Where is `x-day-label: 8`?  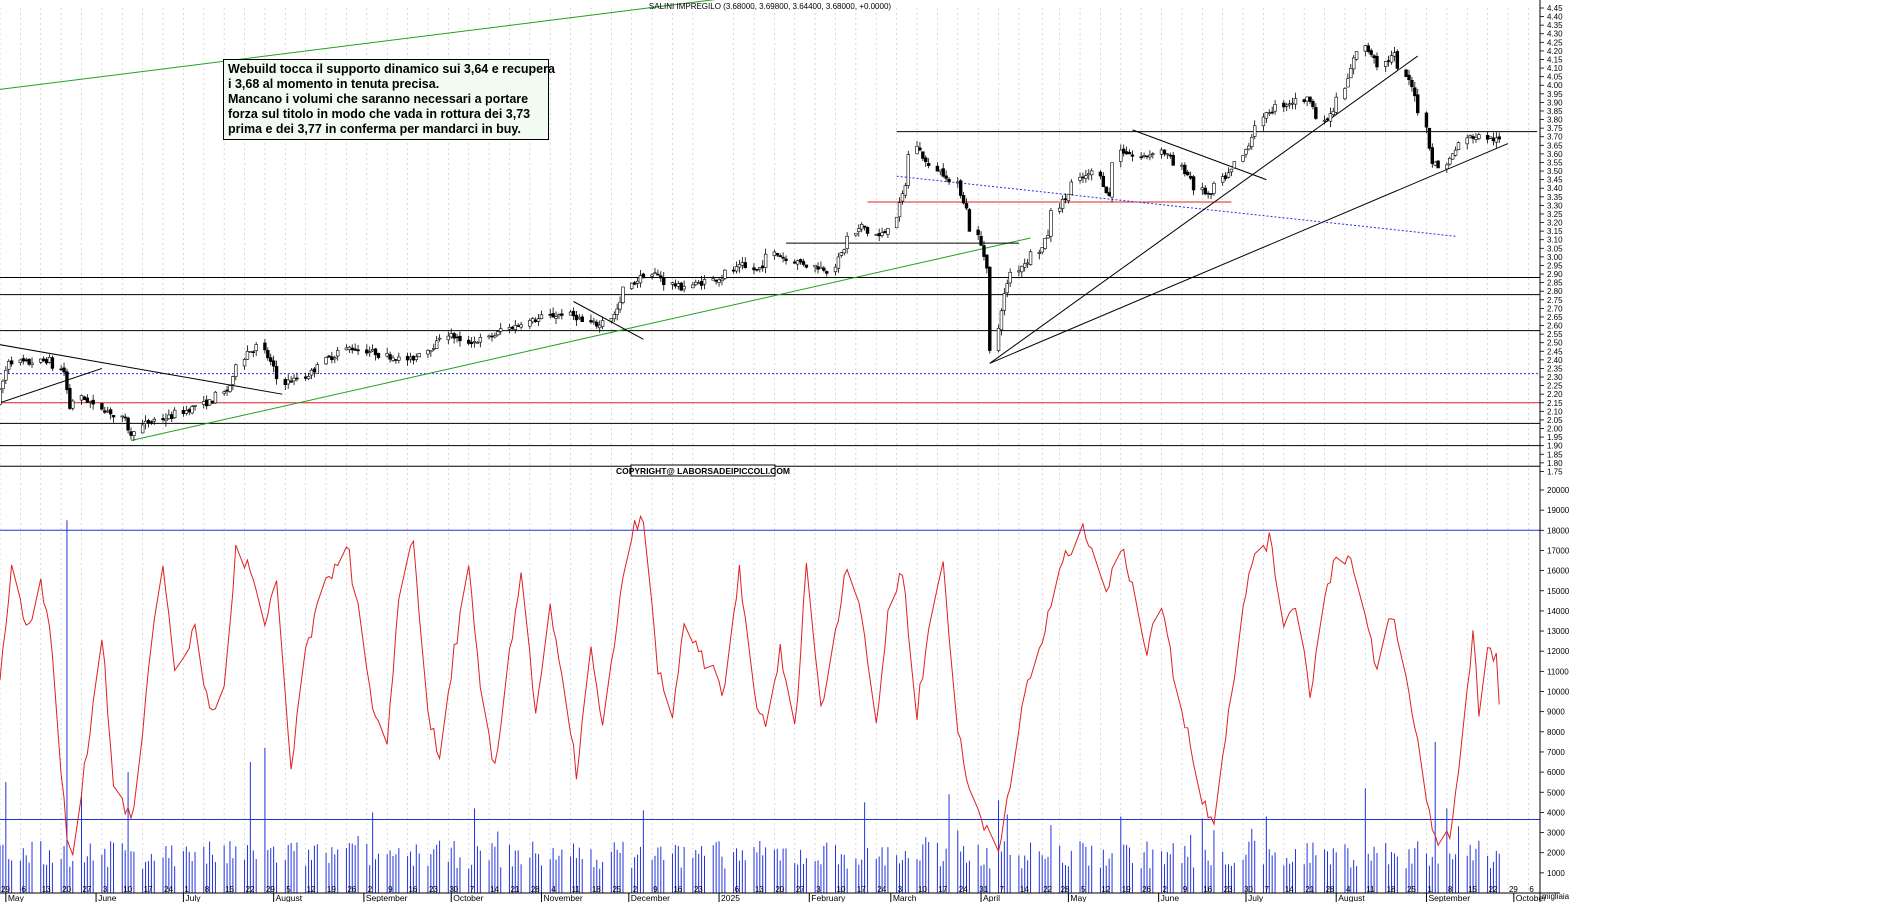 x-day-label: 8 is located at coordinates (207, 889).